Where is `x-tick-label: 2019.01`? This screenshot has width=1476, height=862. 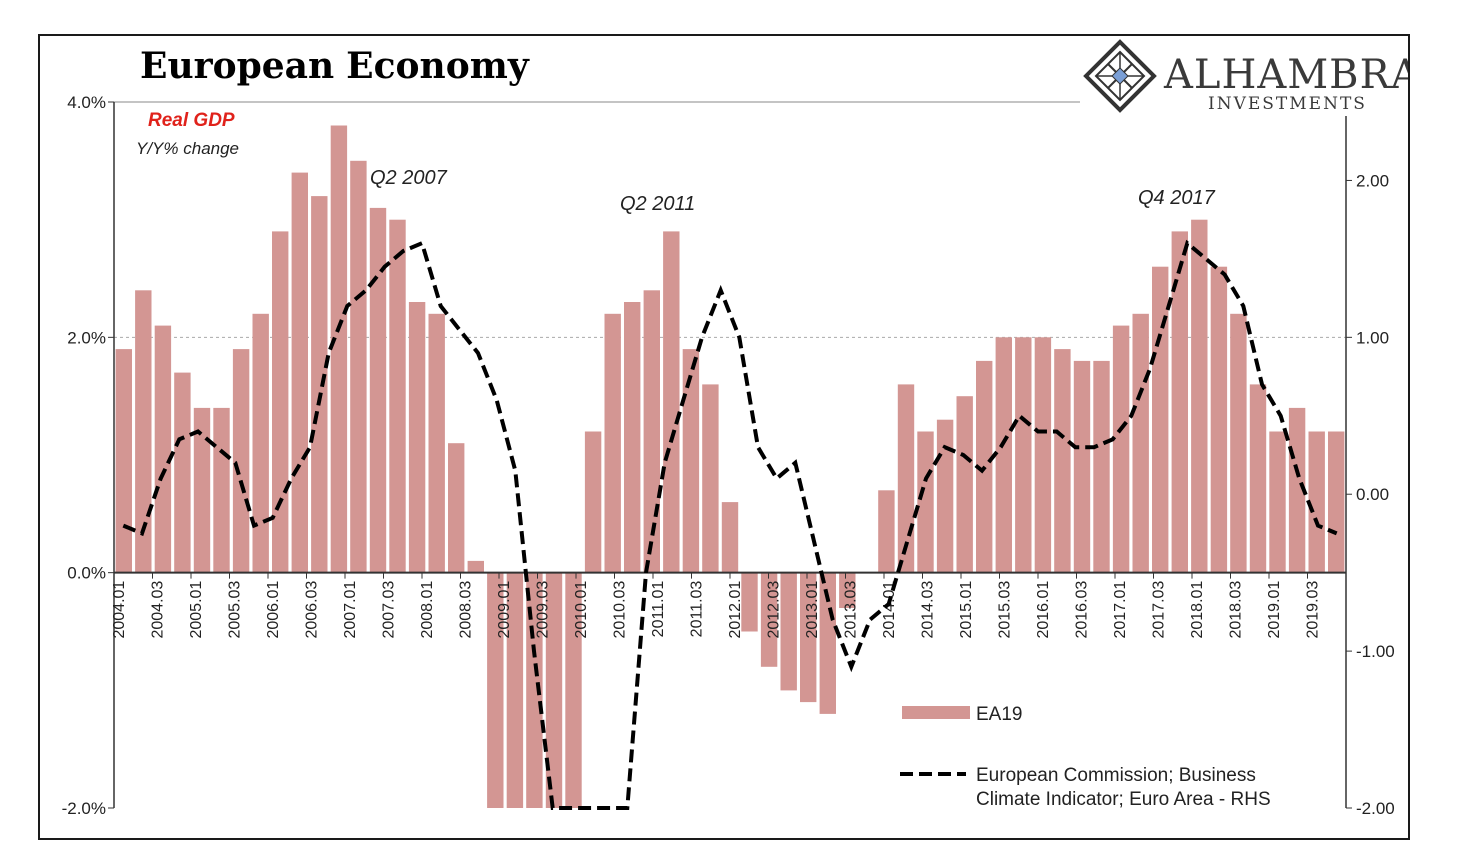
x-tick-label: 2019.01 is located at coordinates (1274, 610).